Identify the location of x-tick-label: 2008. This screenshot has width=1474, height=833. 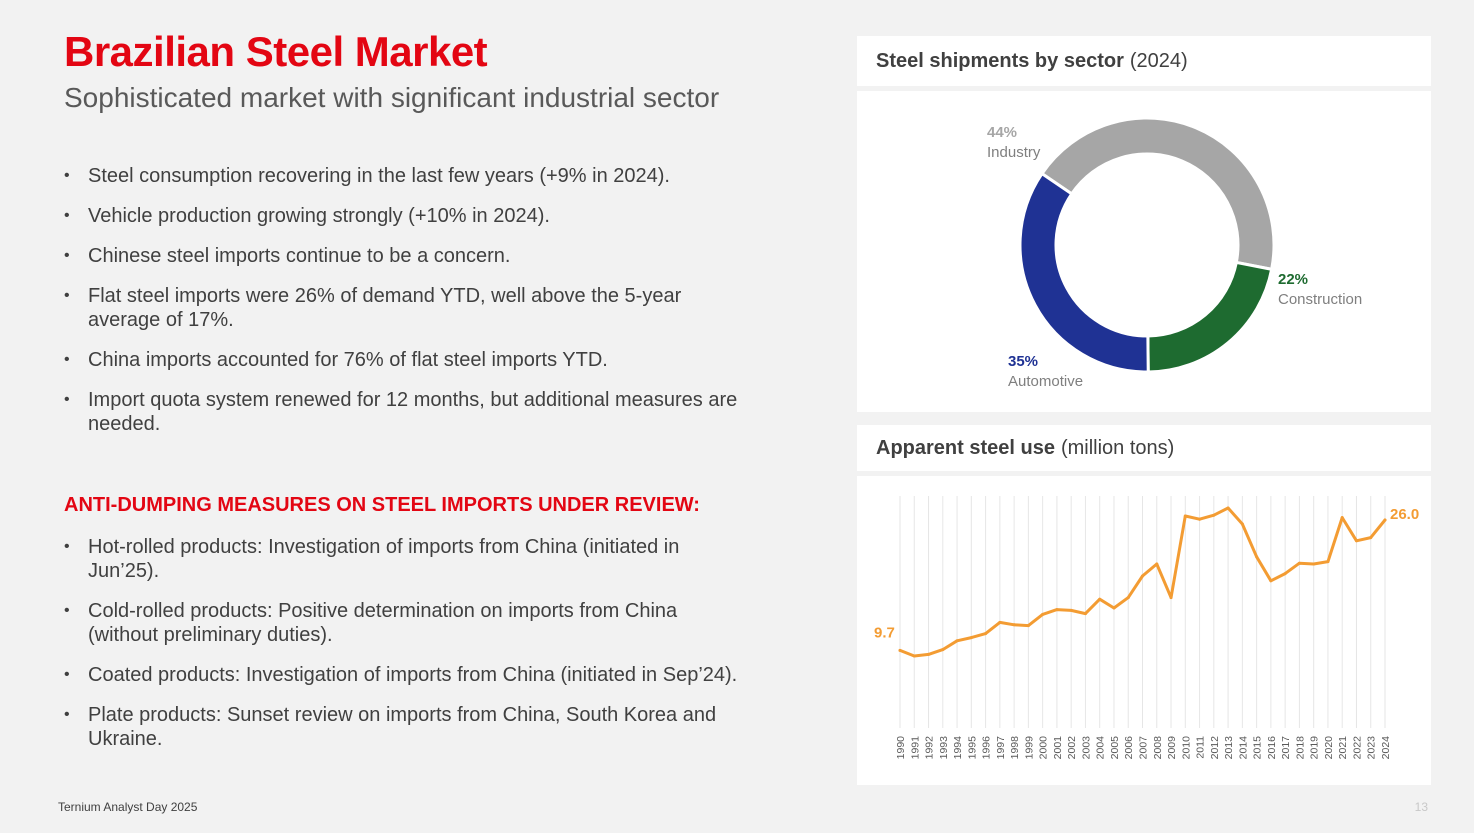
(1158, 748).